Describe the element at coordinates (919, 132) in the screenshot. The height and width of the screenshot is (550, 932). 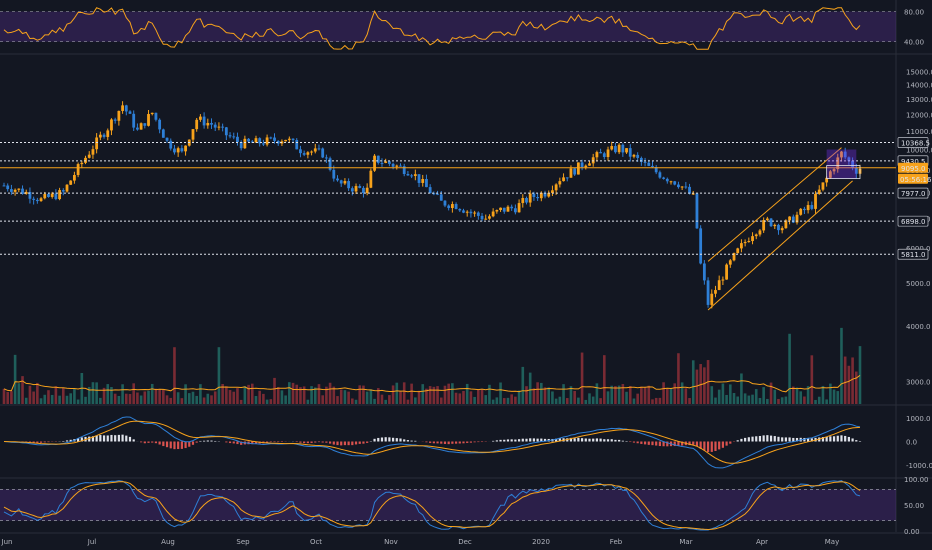
I see `price-tick-label: 11000.0` at that location.